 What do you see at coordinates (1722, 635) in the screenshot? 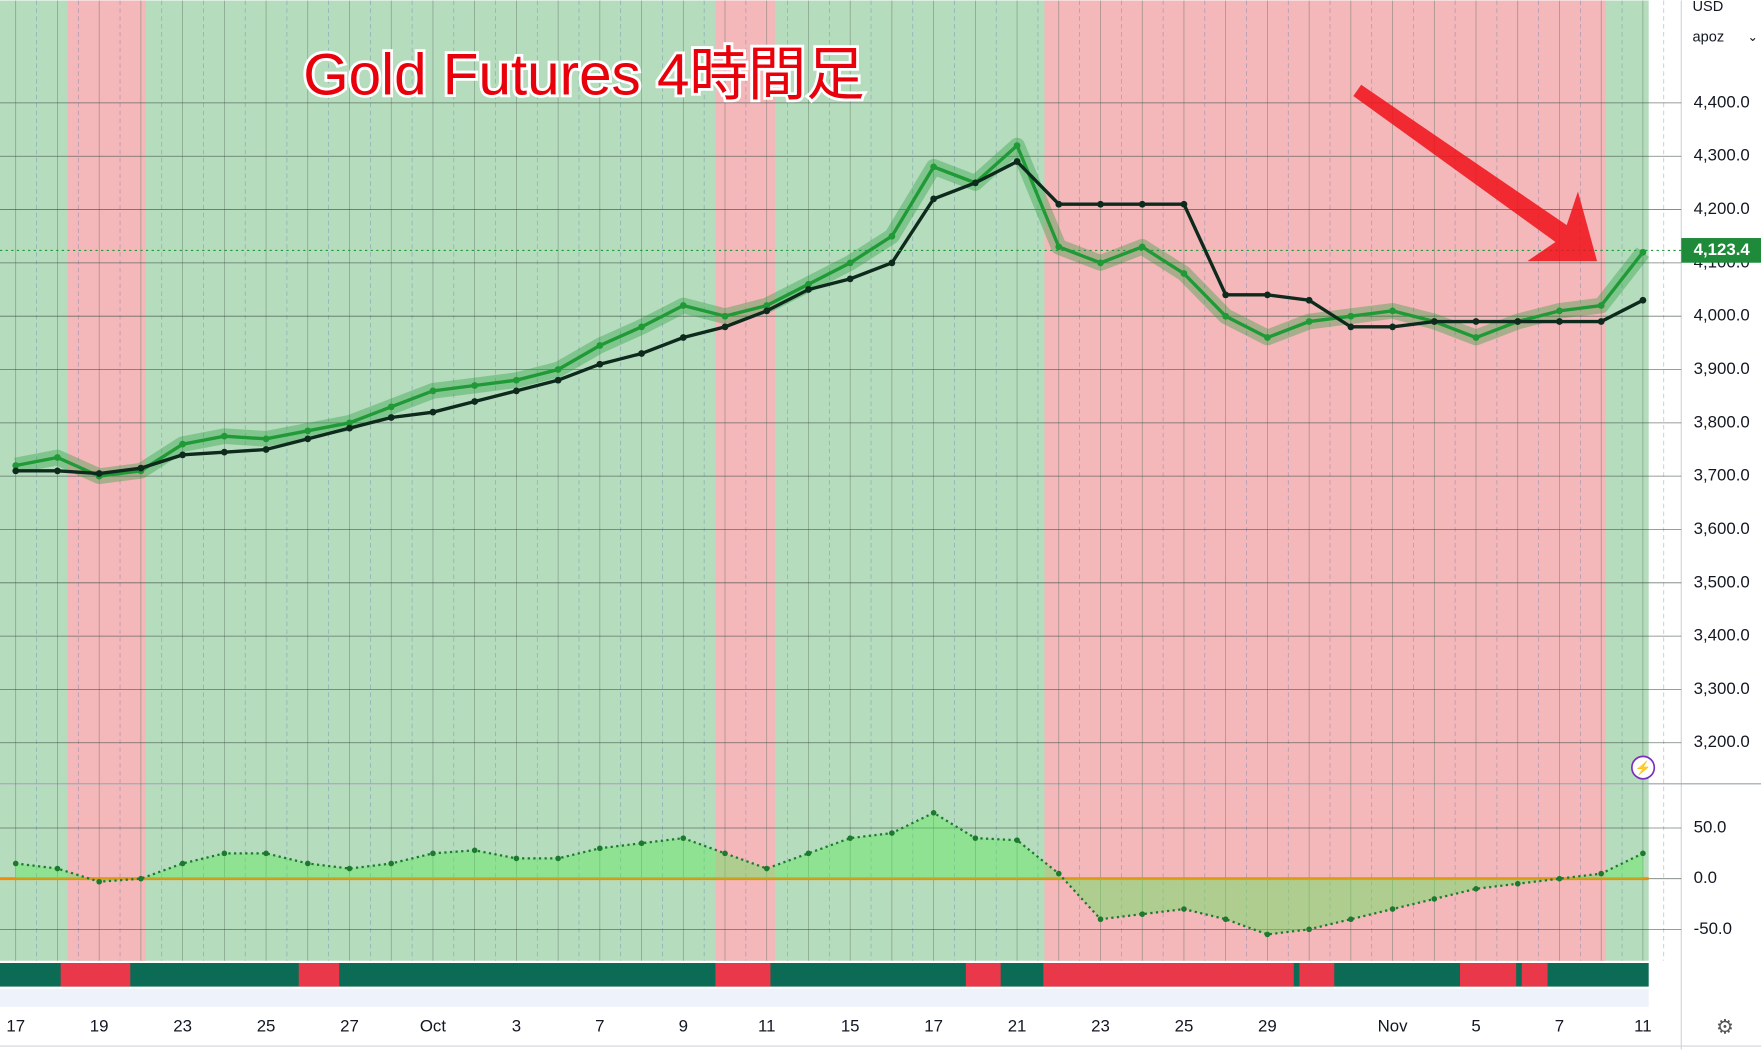
I see `y-tick-label: 3,400.0` at bounding box center [1722, 635].